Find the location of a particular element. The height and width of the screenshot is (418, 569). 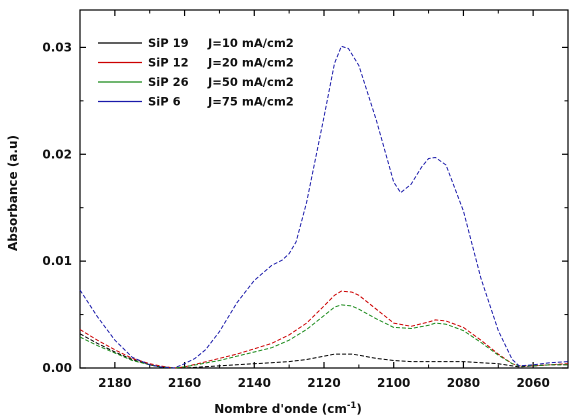

x-tick-label: 2120 is located at coordinates (323, 383).